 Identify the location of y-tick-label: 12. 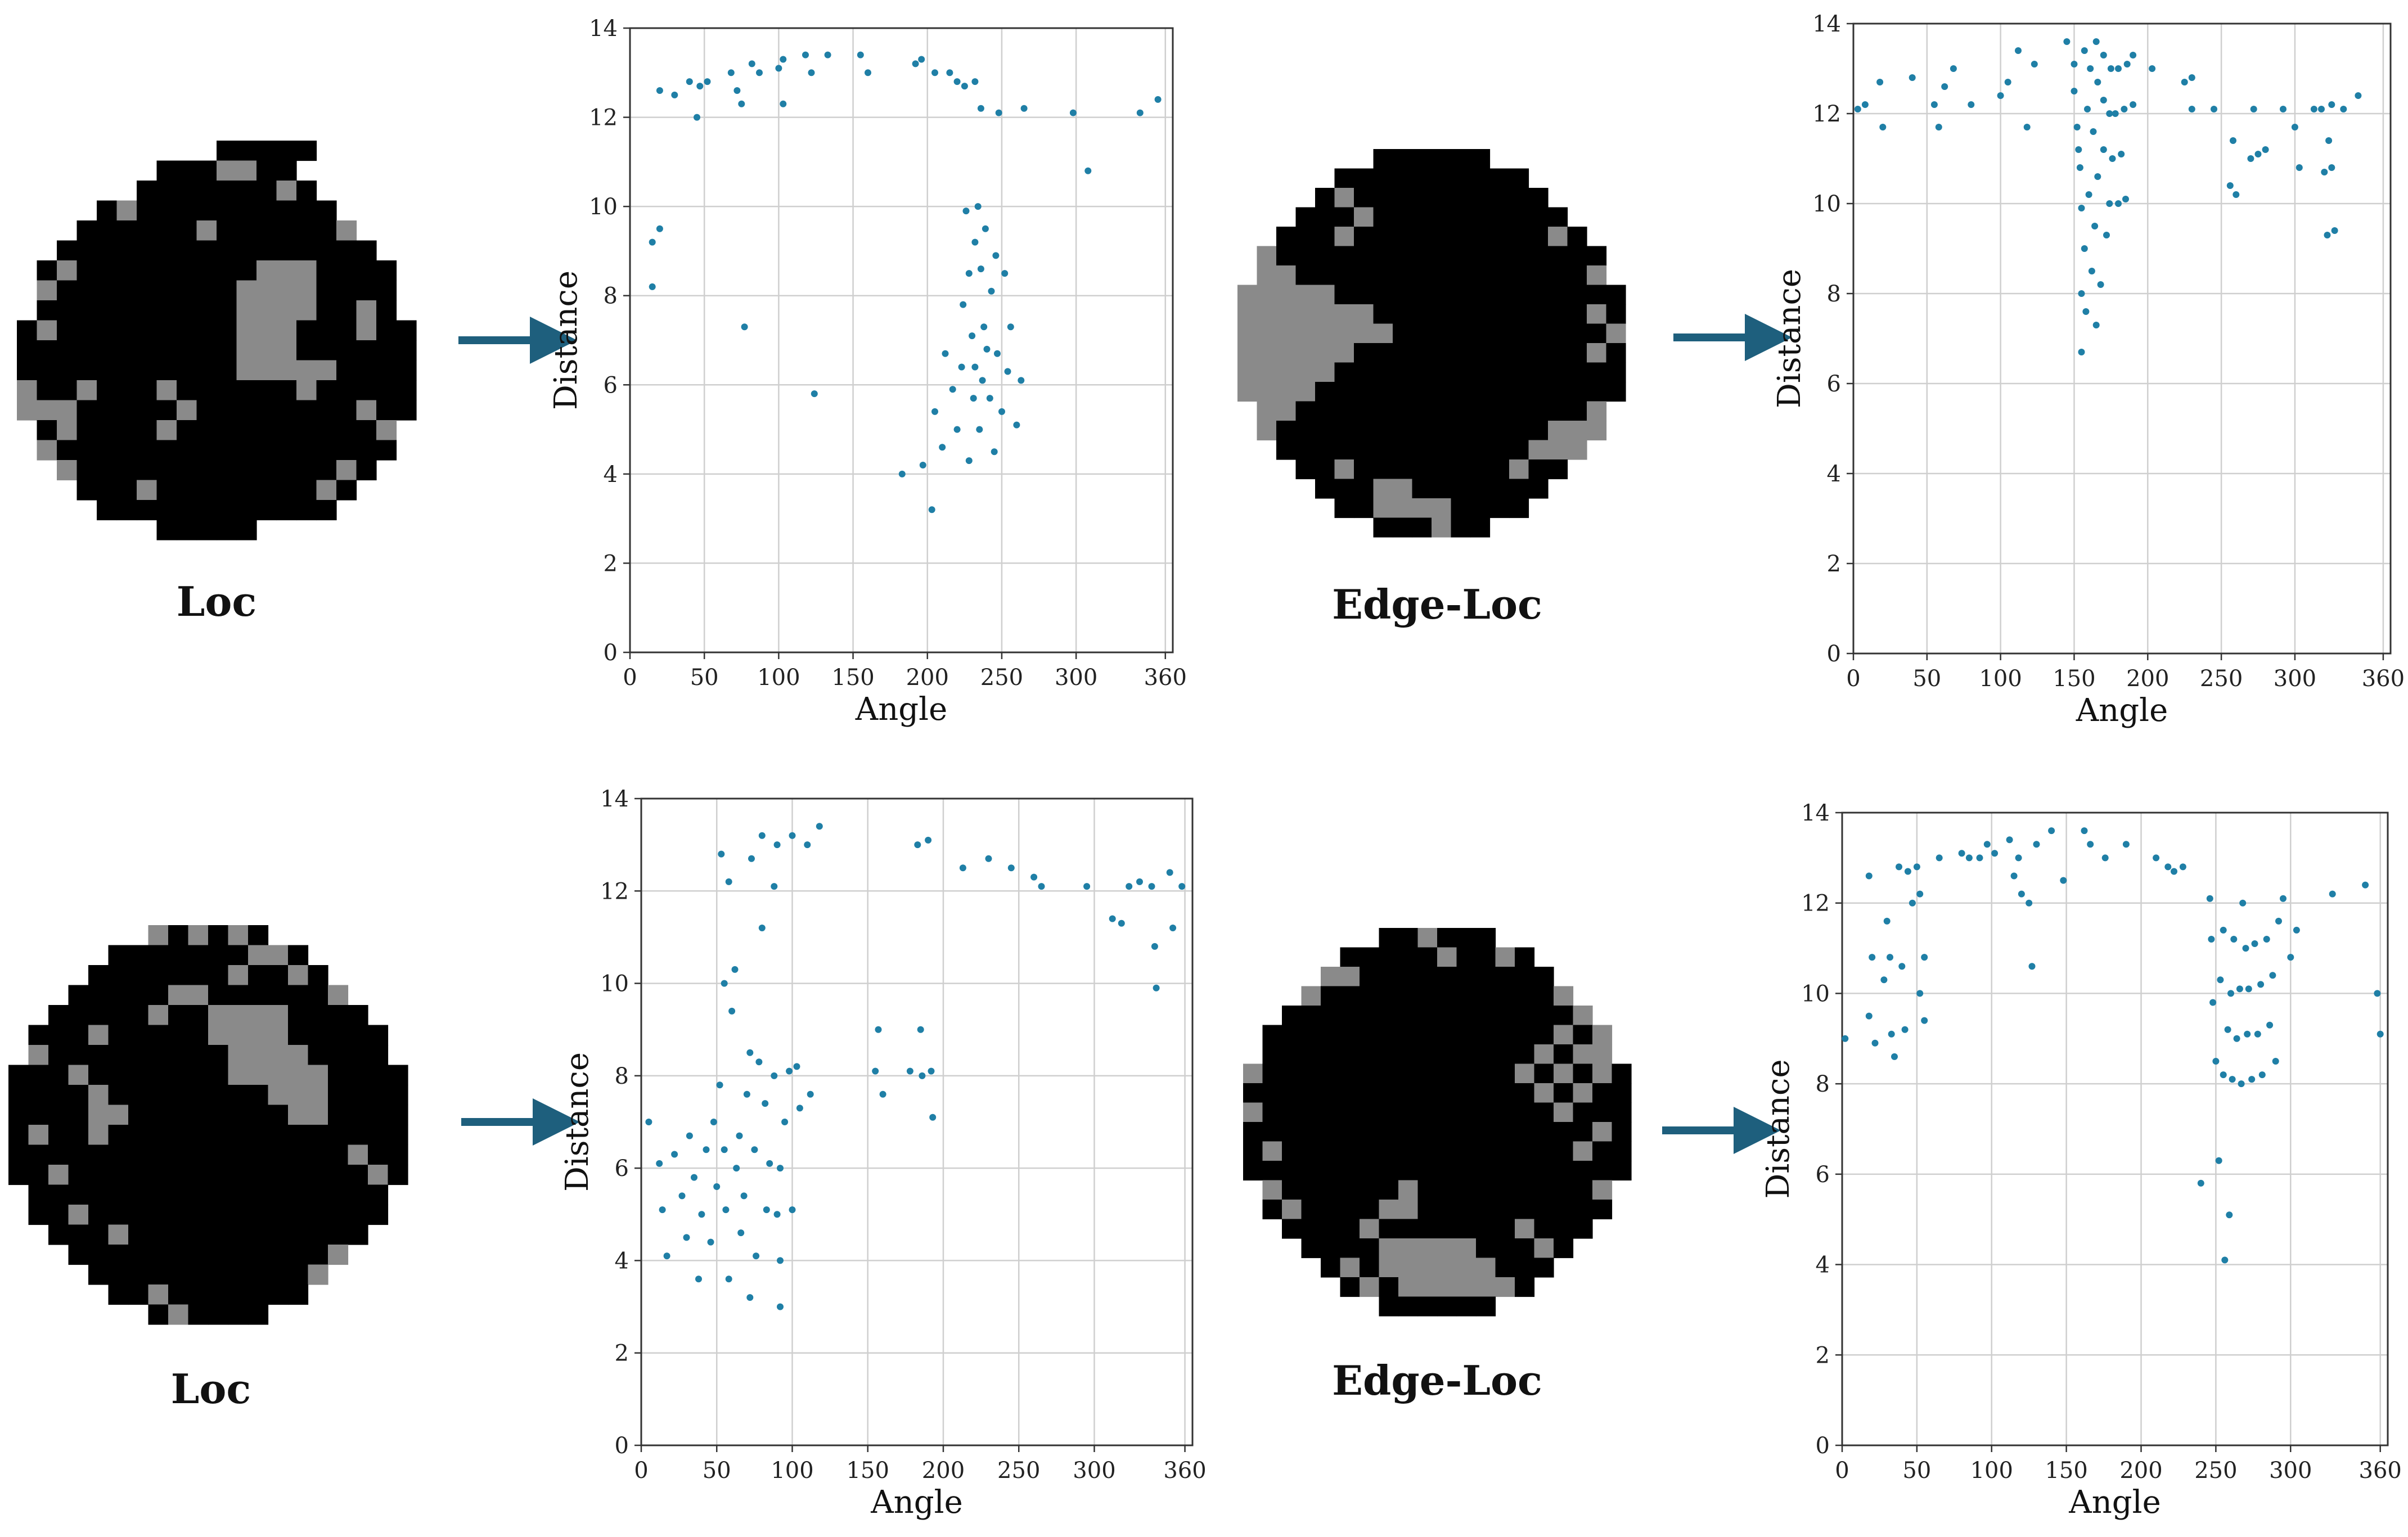
(1826, 114).